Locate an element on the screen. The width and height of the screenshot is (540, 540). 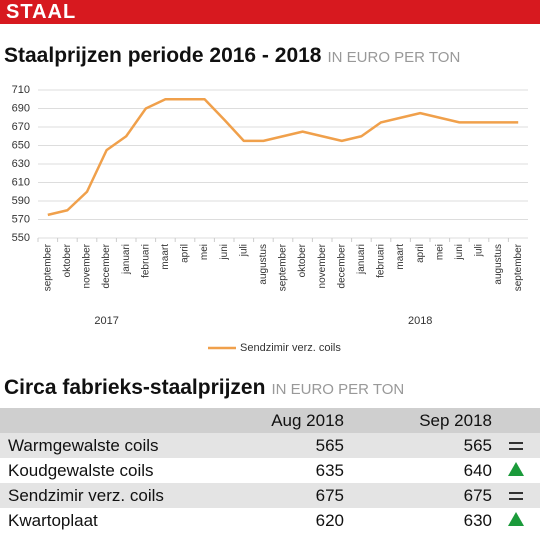
table-header: Aug 2018 Sep 2018 is located at coordinates (270, 420).